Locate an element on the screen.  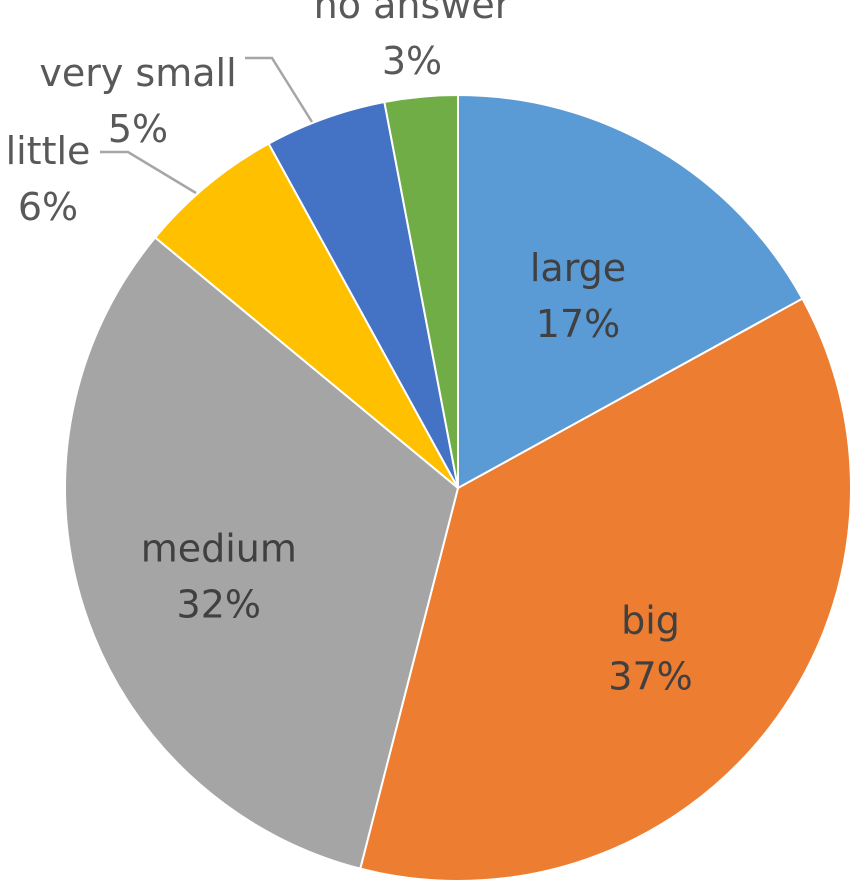
slice-little is located at coordinates (306, 315).